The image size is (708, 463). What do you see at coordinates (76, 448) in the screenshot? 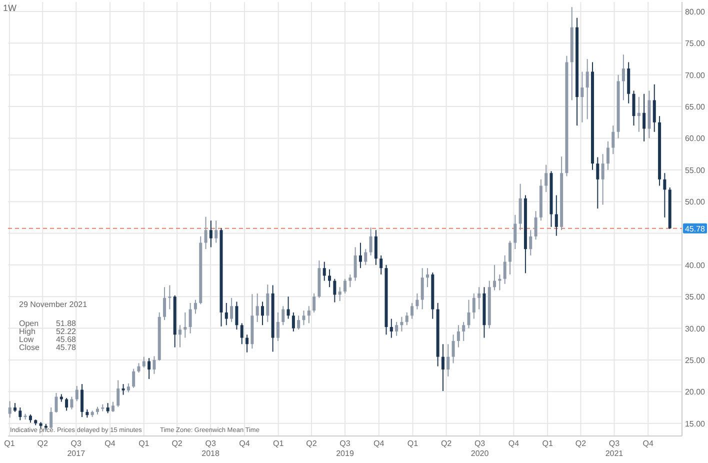
I see `x-tick-label: Q3 2017` at bounding box center [76, 448].